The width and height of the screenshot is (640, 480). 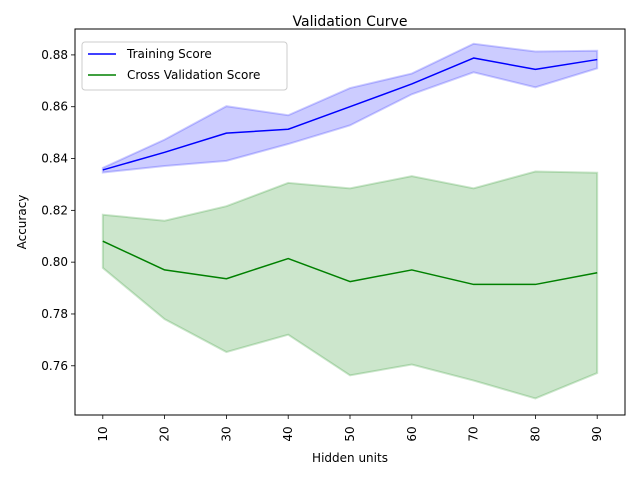 What do you see at coordinates (350, 263) in the screenshot?
I see `cross-validation-score-line` at bounding box center [350, 263].